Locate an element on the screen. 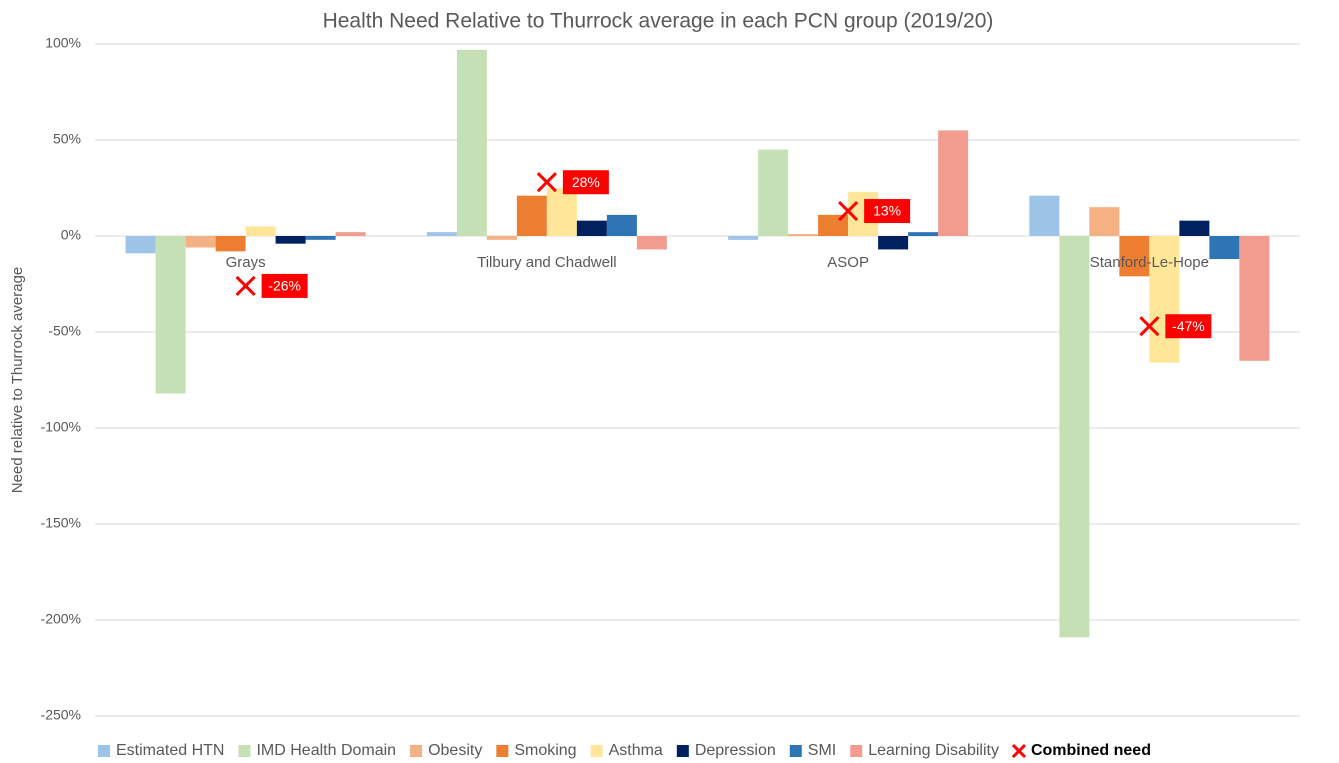 The height and width of the screenshot is (763, 1339). legend-label: Learning Disability is located at coordinates (933, 750).